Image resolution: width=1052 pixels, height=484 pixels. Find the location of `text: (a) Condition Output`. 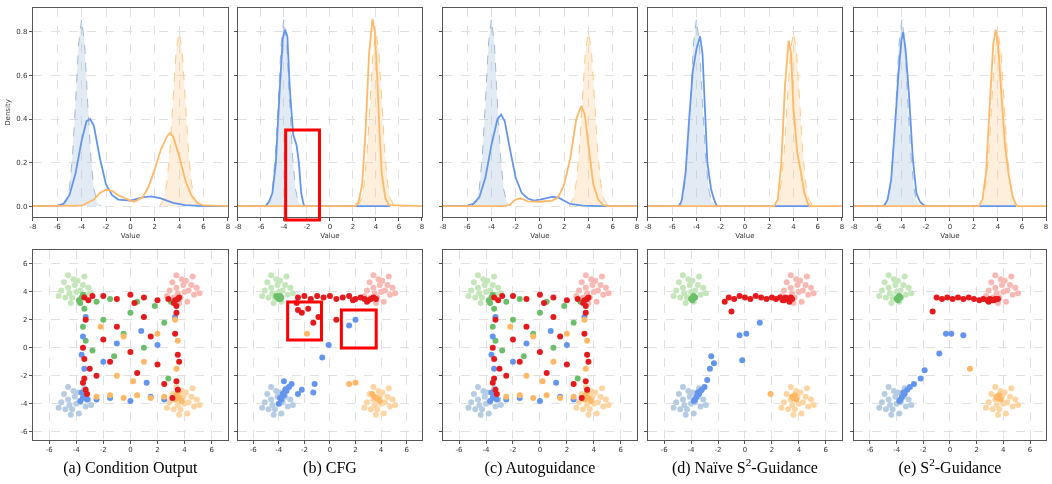

text: (a) Condition Output is located at coordinates (131, 468).